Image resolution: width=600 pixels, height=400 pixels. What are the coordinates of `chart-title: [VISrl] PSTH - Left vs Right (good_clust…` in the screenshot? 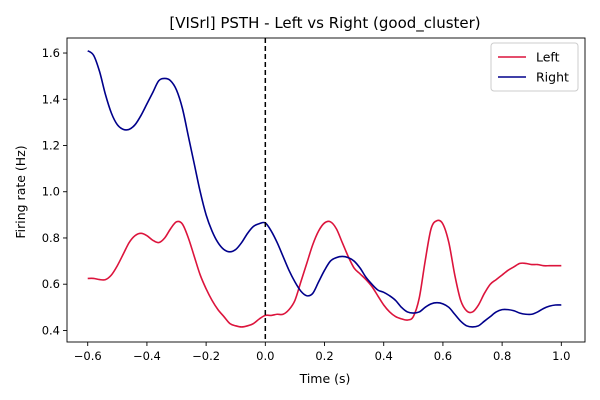 It's located at (324, 23).